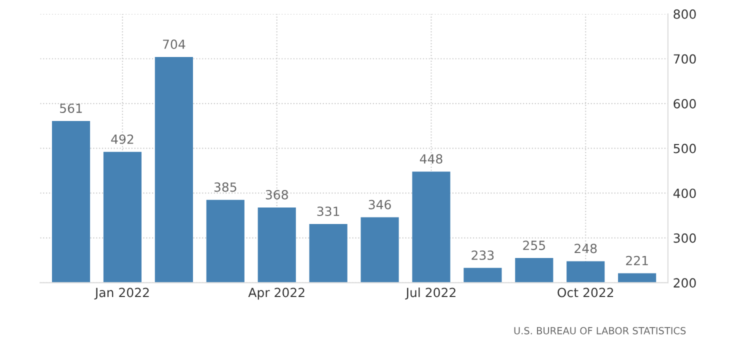  Describe the element at coordinates (71, 109) in the screenshot. I see `data-label: 561` at that location.